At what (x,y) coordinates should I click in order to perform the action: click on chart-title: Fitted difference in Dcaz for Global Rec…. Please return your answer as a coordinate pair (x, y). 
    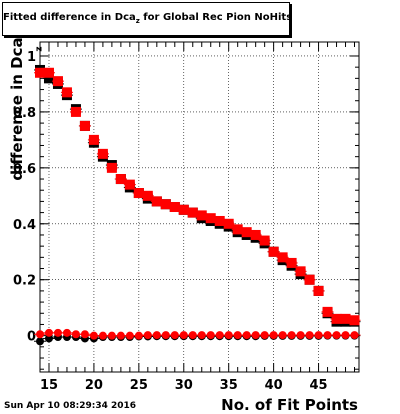
    Looking at the image, I should click on (148, 18).